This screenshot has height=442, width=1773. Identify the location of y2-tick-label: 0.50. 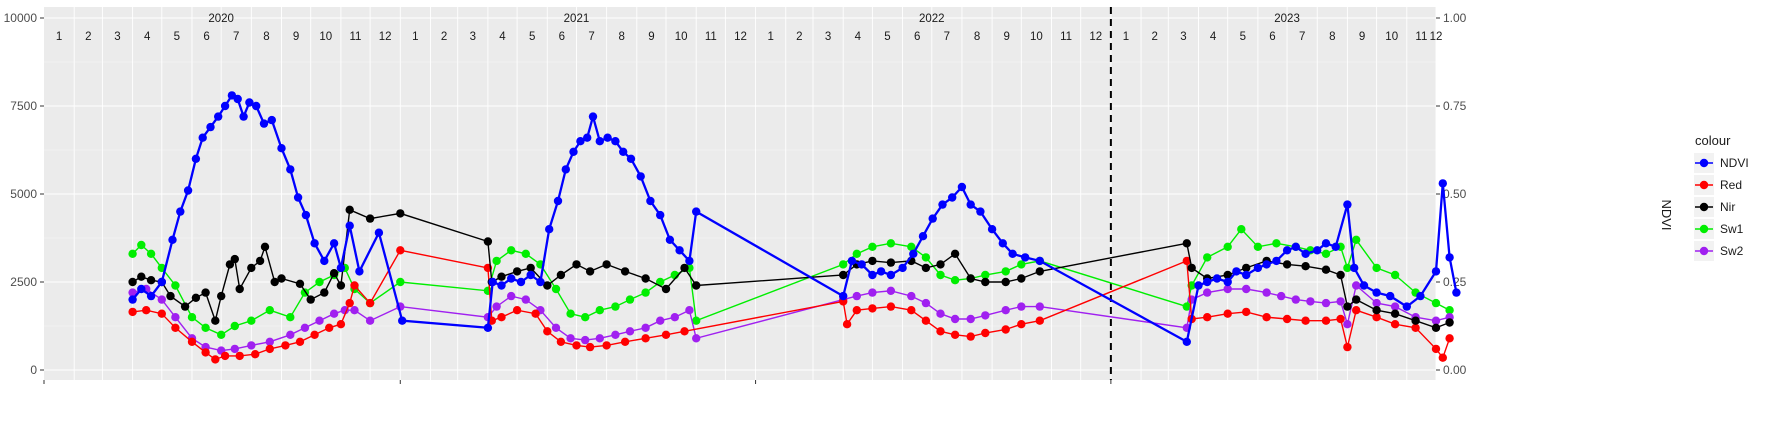
(1455, 194).